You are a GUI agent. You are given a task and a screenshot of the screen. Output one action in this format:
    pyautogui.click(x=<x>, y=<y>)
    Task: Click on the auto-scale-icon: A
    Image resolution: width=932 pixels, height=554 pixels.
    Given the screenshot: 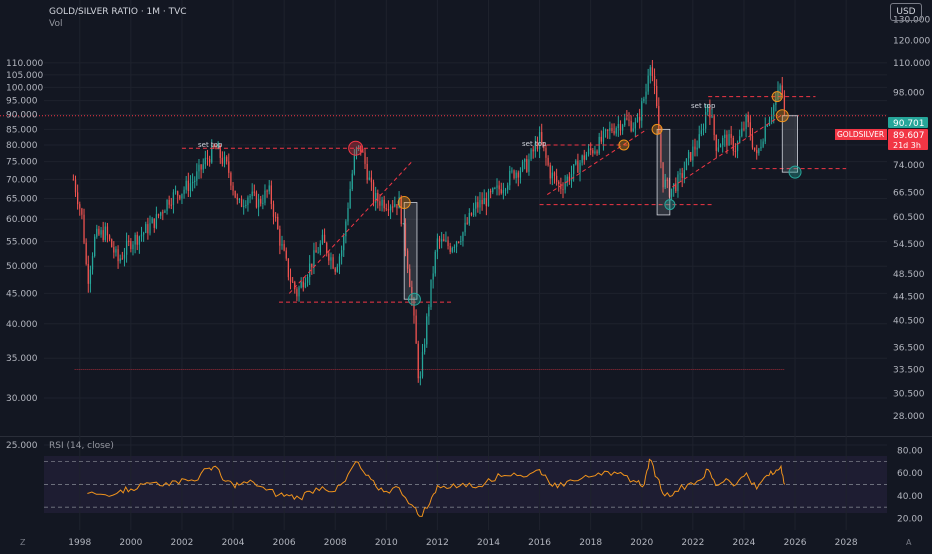 What is the action you would take?
    pyautogui.click(x=909, y=542)
    